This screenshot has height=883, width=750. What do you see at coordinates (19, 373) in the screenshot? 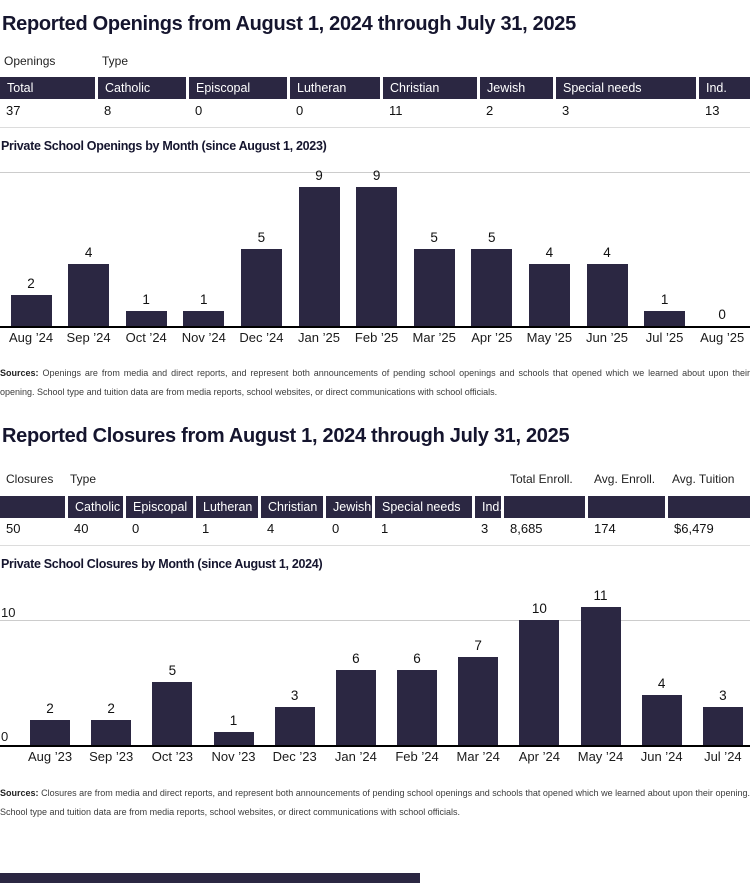
I see `sources-label: Sources:` at bounding box center [19, 373].